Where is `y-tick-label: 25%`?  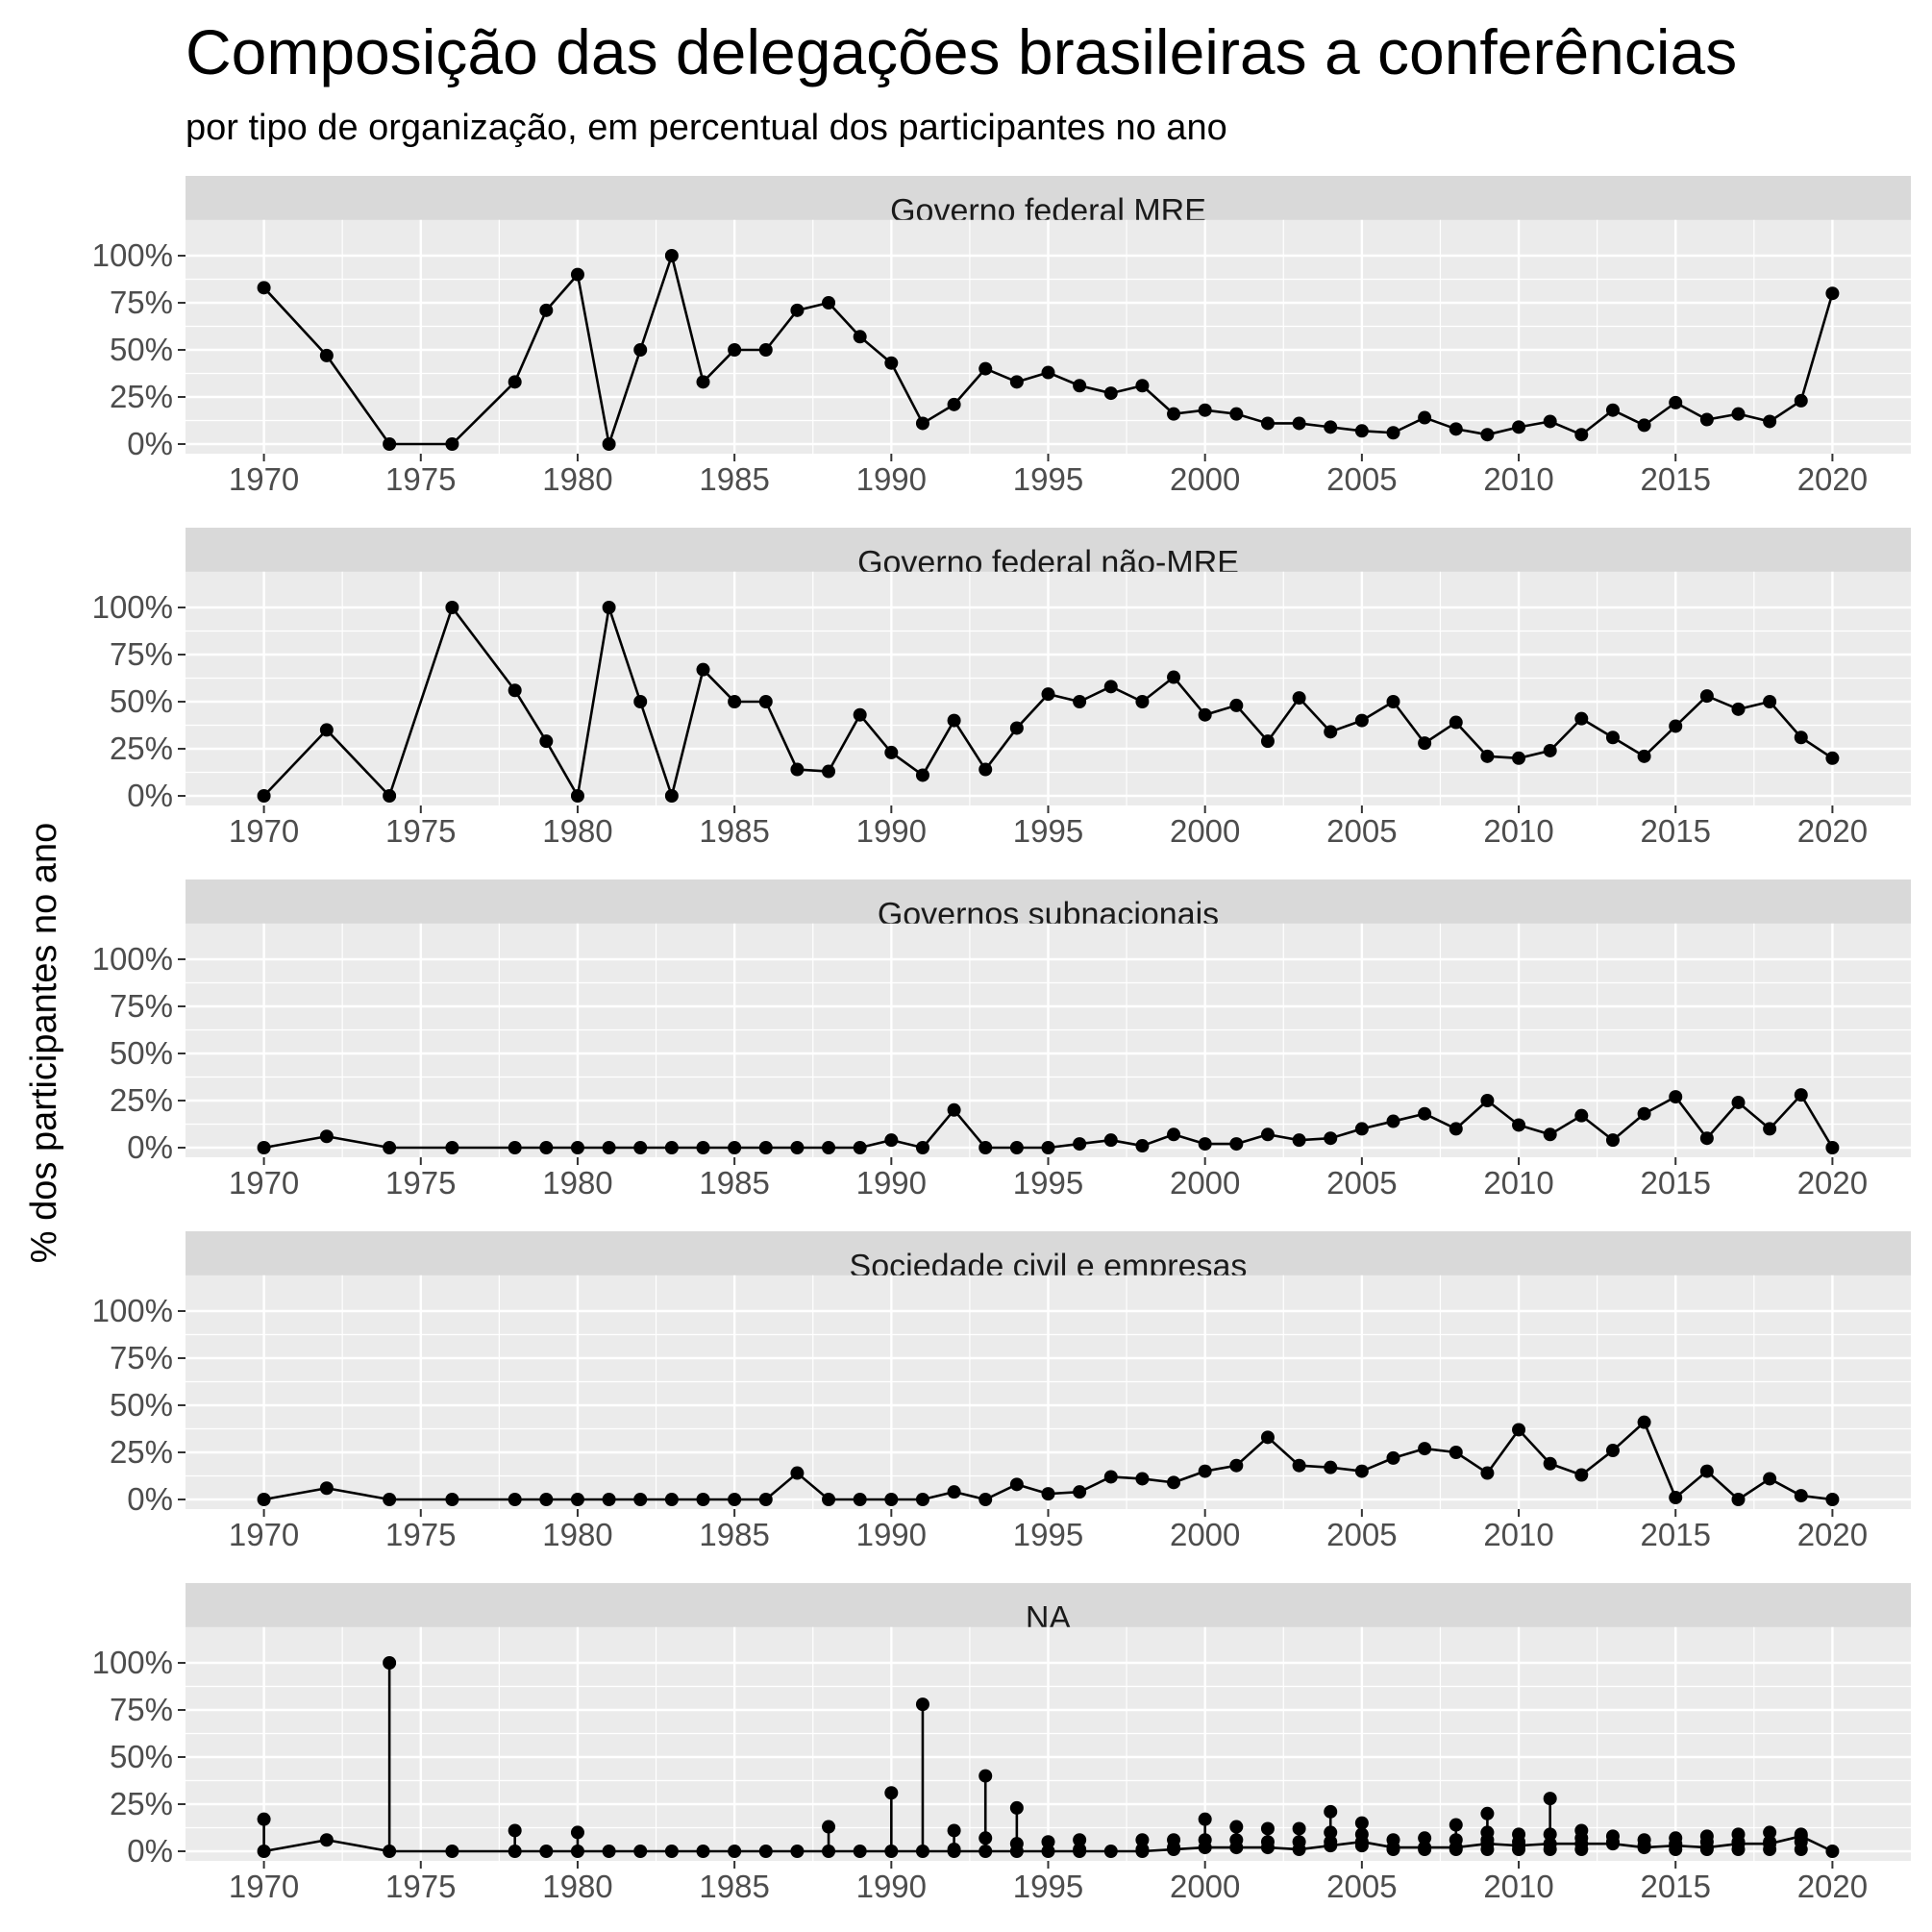
y-tick-label: 25% is located at coordinates (141, 396).